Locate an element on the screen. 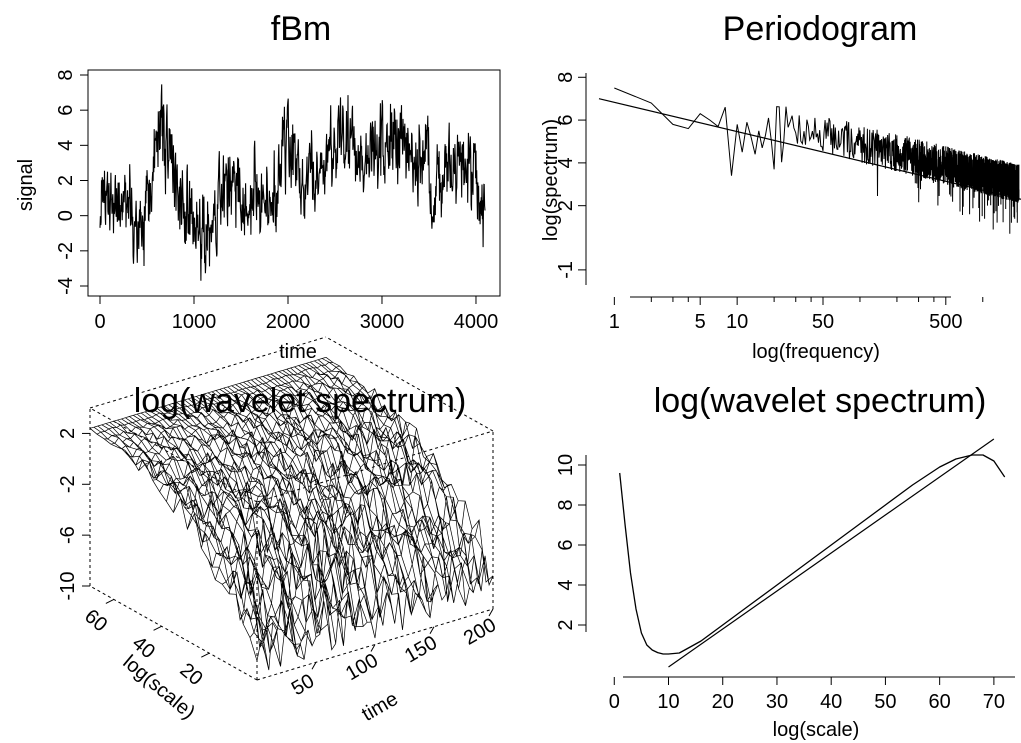  wavelet-scale-y-tick-label: 4 is located at coordinates (566, 584).